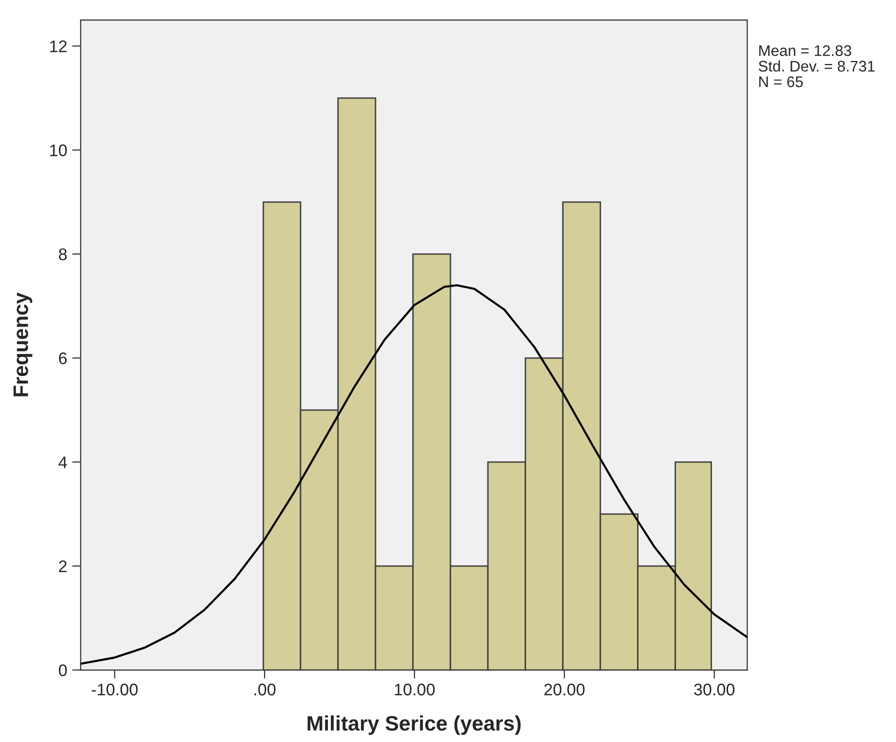 This screenshot has height=742, width=896. What do you see at coordinates (414, 725) in the screenshot?
I see `x-axis-title: Military Serice (years)` at bounding box center [414, 725].